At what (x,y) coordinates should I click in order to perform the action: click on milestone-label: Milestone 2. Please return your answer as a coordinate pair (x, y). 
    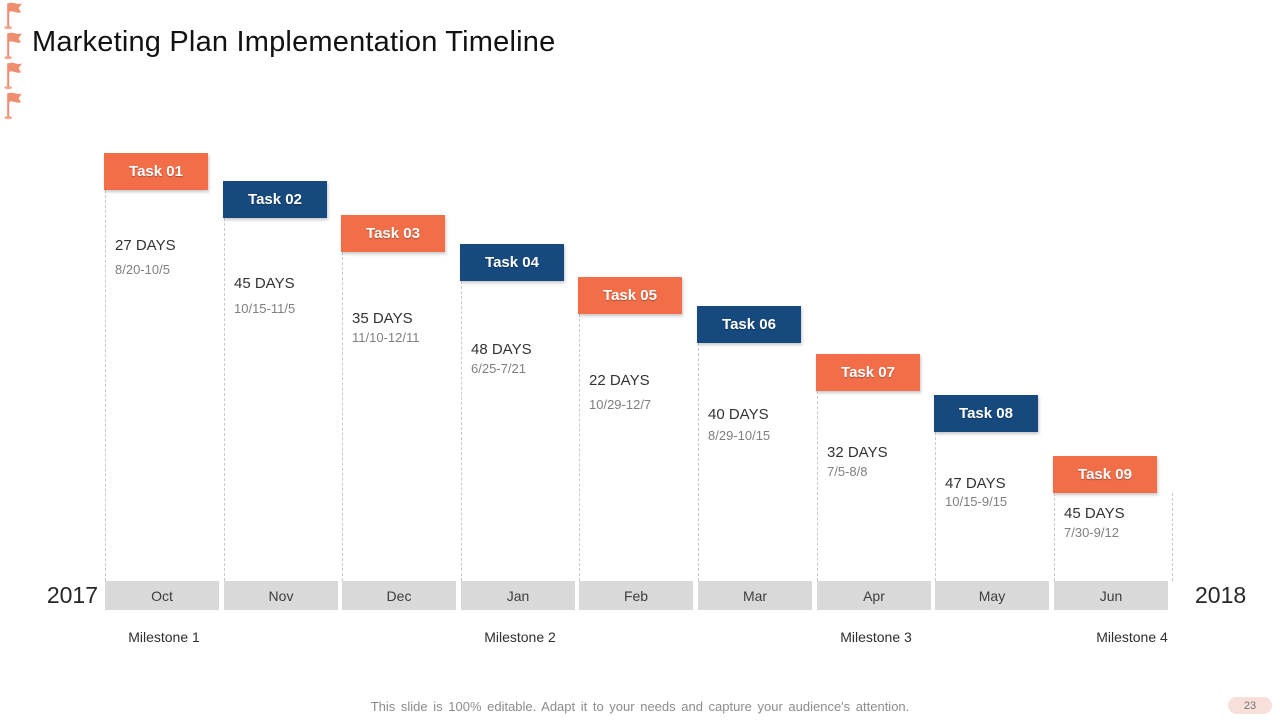
    Looking at the image, I should click on (520, 637).